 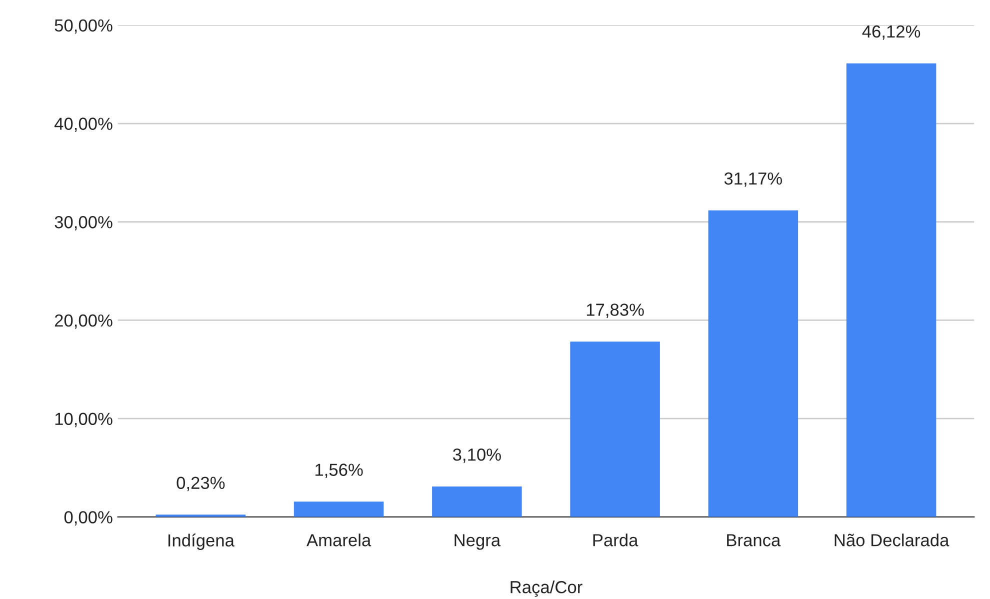 I want to click on x-tick-label: Parda, so click(x=615, y=540).